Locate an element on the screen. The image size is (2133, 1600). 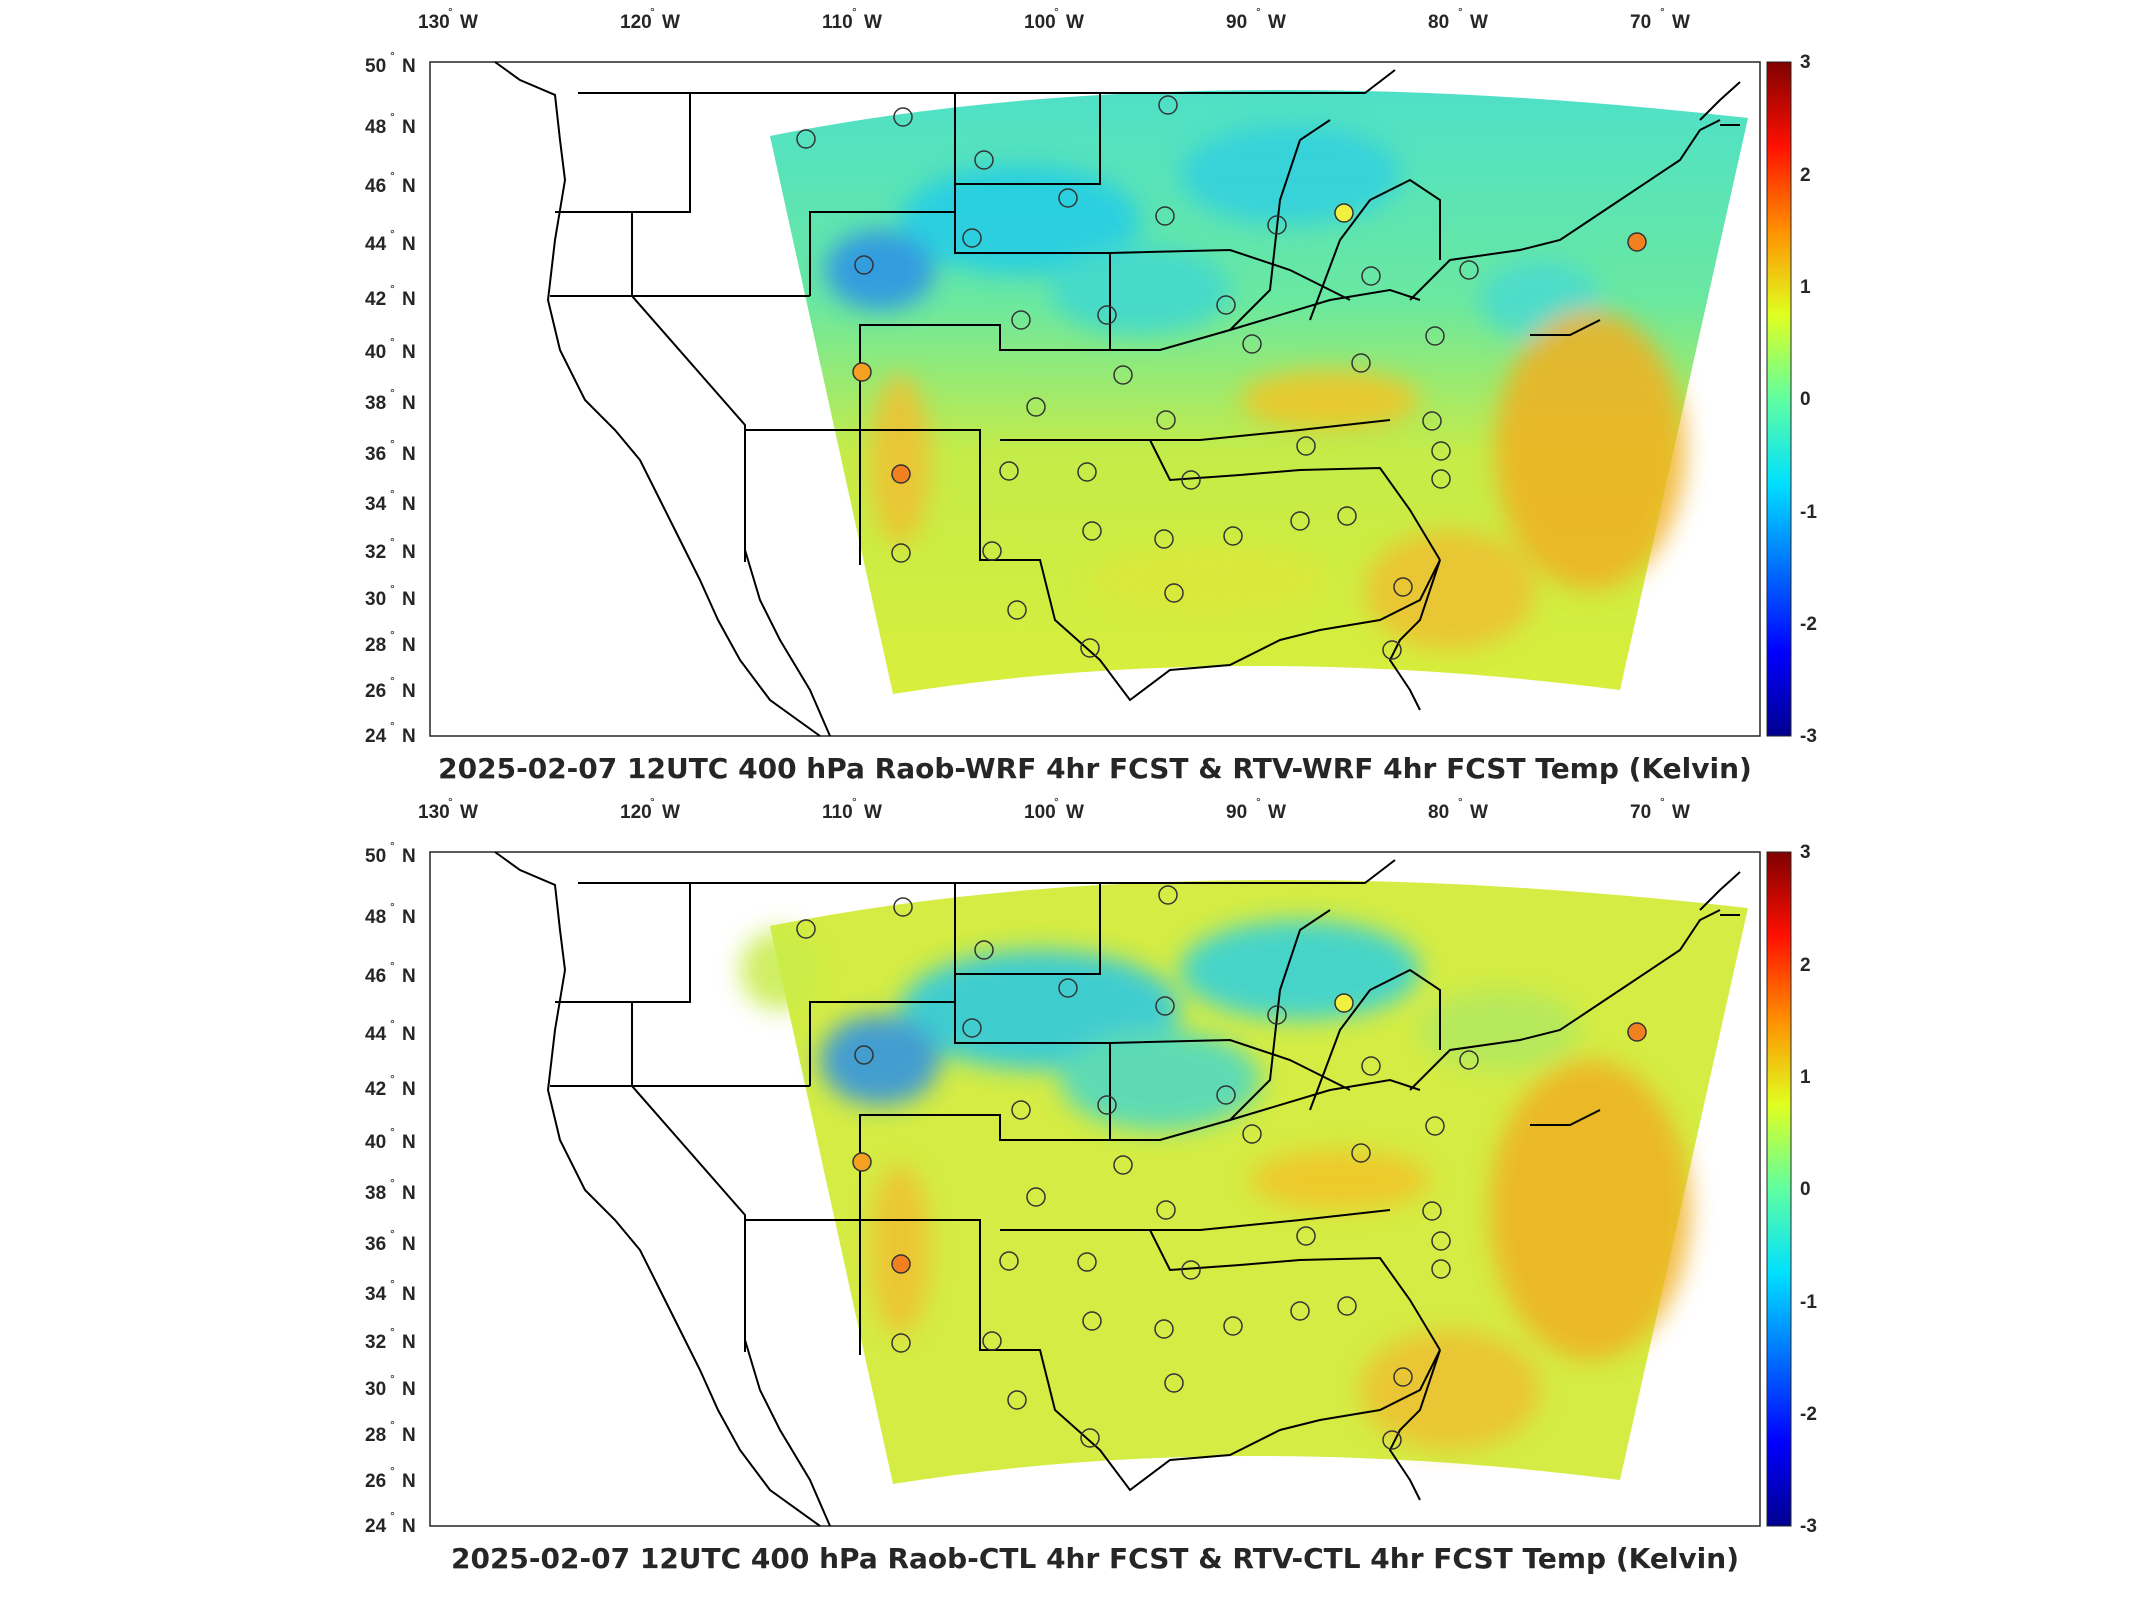
station-markers is located at coordinates (1137, 1167).